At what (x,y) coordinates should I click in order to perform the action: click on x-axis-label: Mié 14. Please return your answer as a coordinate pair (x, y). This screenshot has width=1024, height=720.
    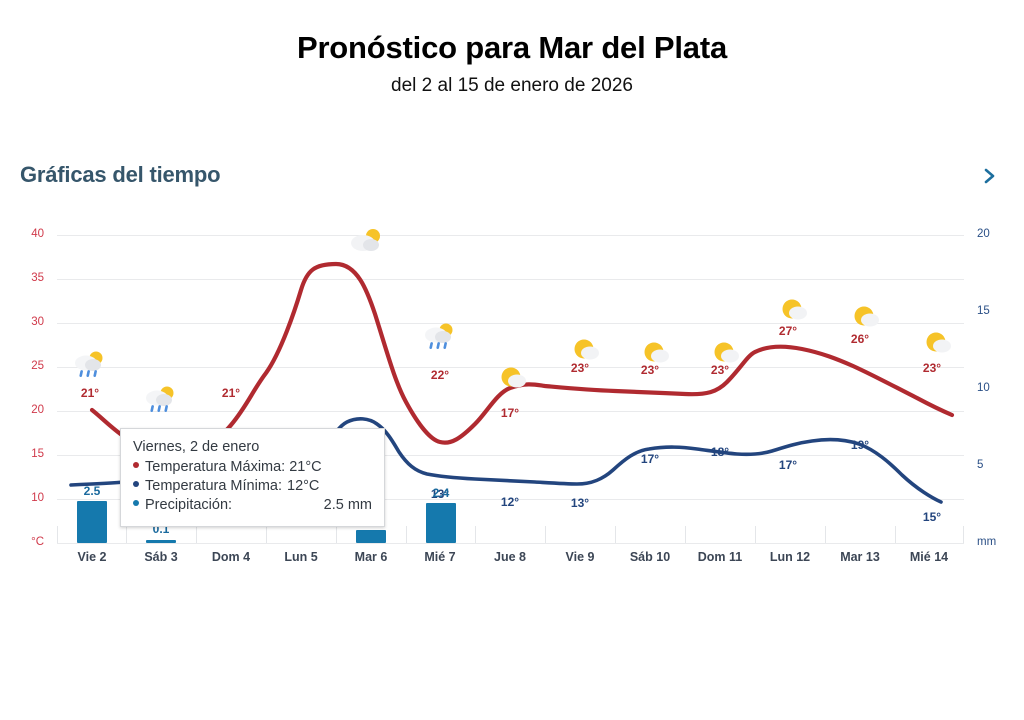
    Looking at the image, I should click on (929, 557).